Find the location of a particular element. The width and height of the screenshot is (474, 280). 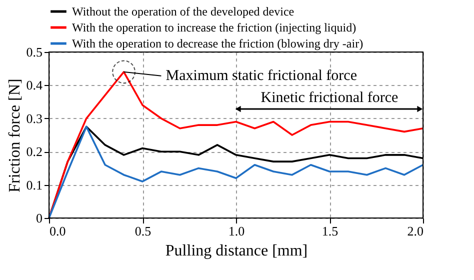

y-tick-label: 0 is located at coordinates (39, 218).